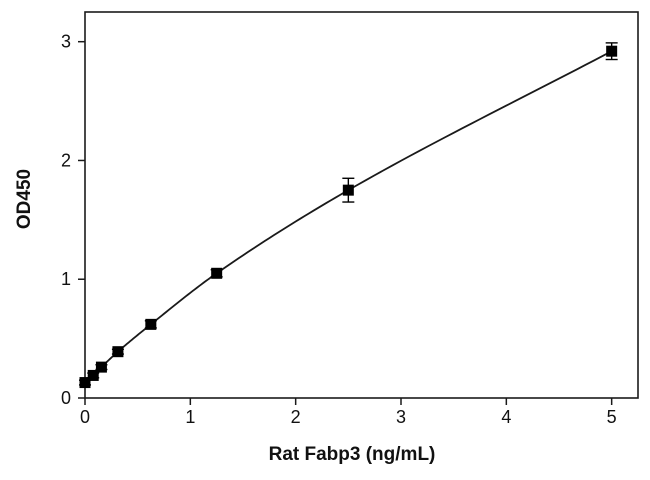 This screenshot has width=650, height=480. I want to click on y-axis-title: OD450, so click(24, 199).